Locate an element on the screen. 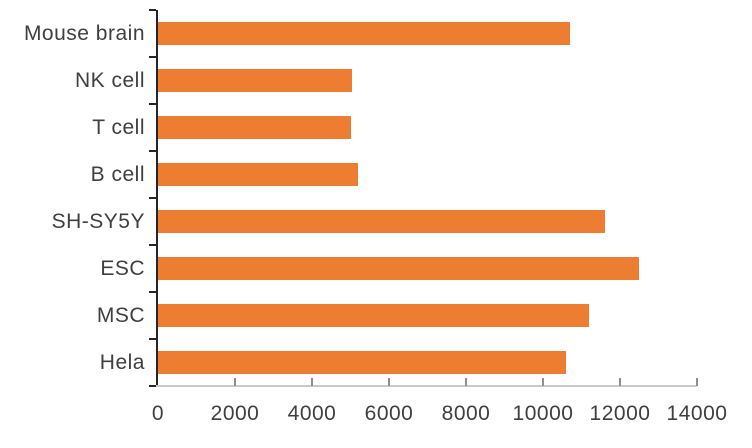  x-tick-label: 14000 is located at coordinates (697, 413).